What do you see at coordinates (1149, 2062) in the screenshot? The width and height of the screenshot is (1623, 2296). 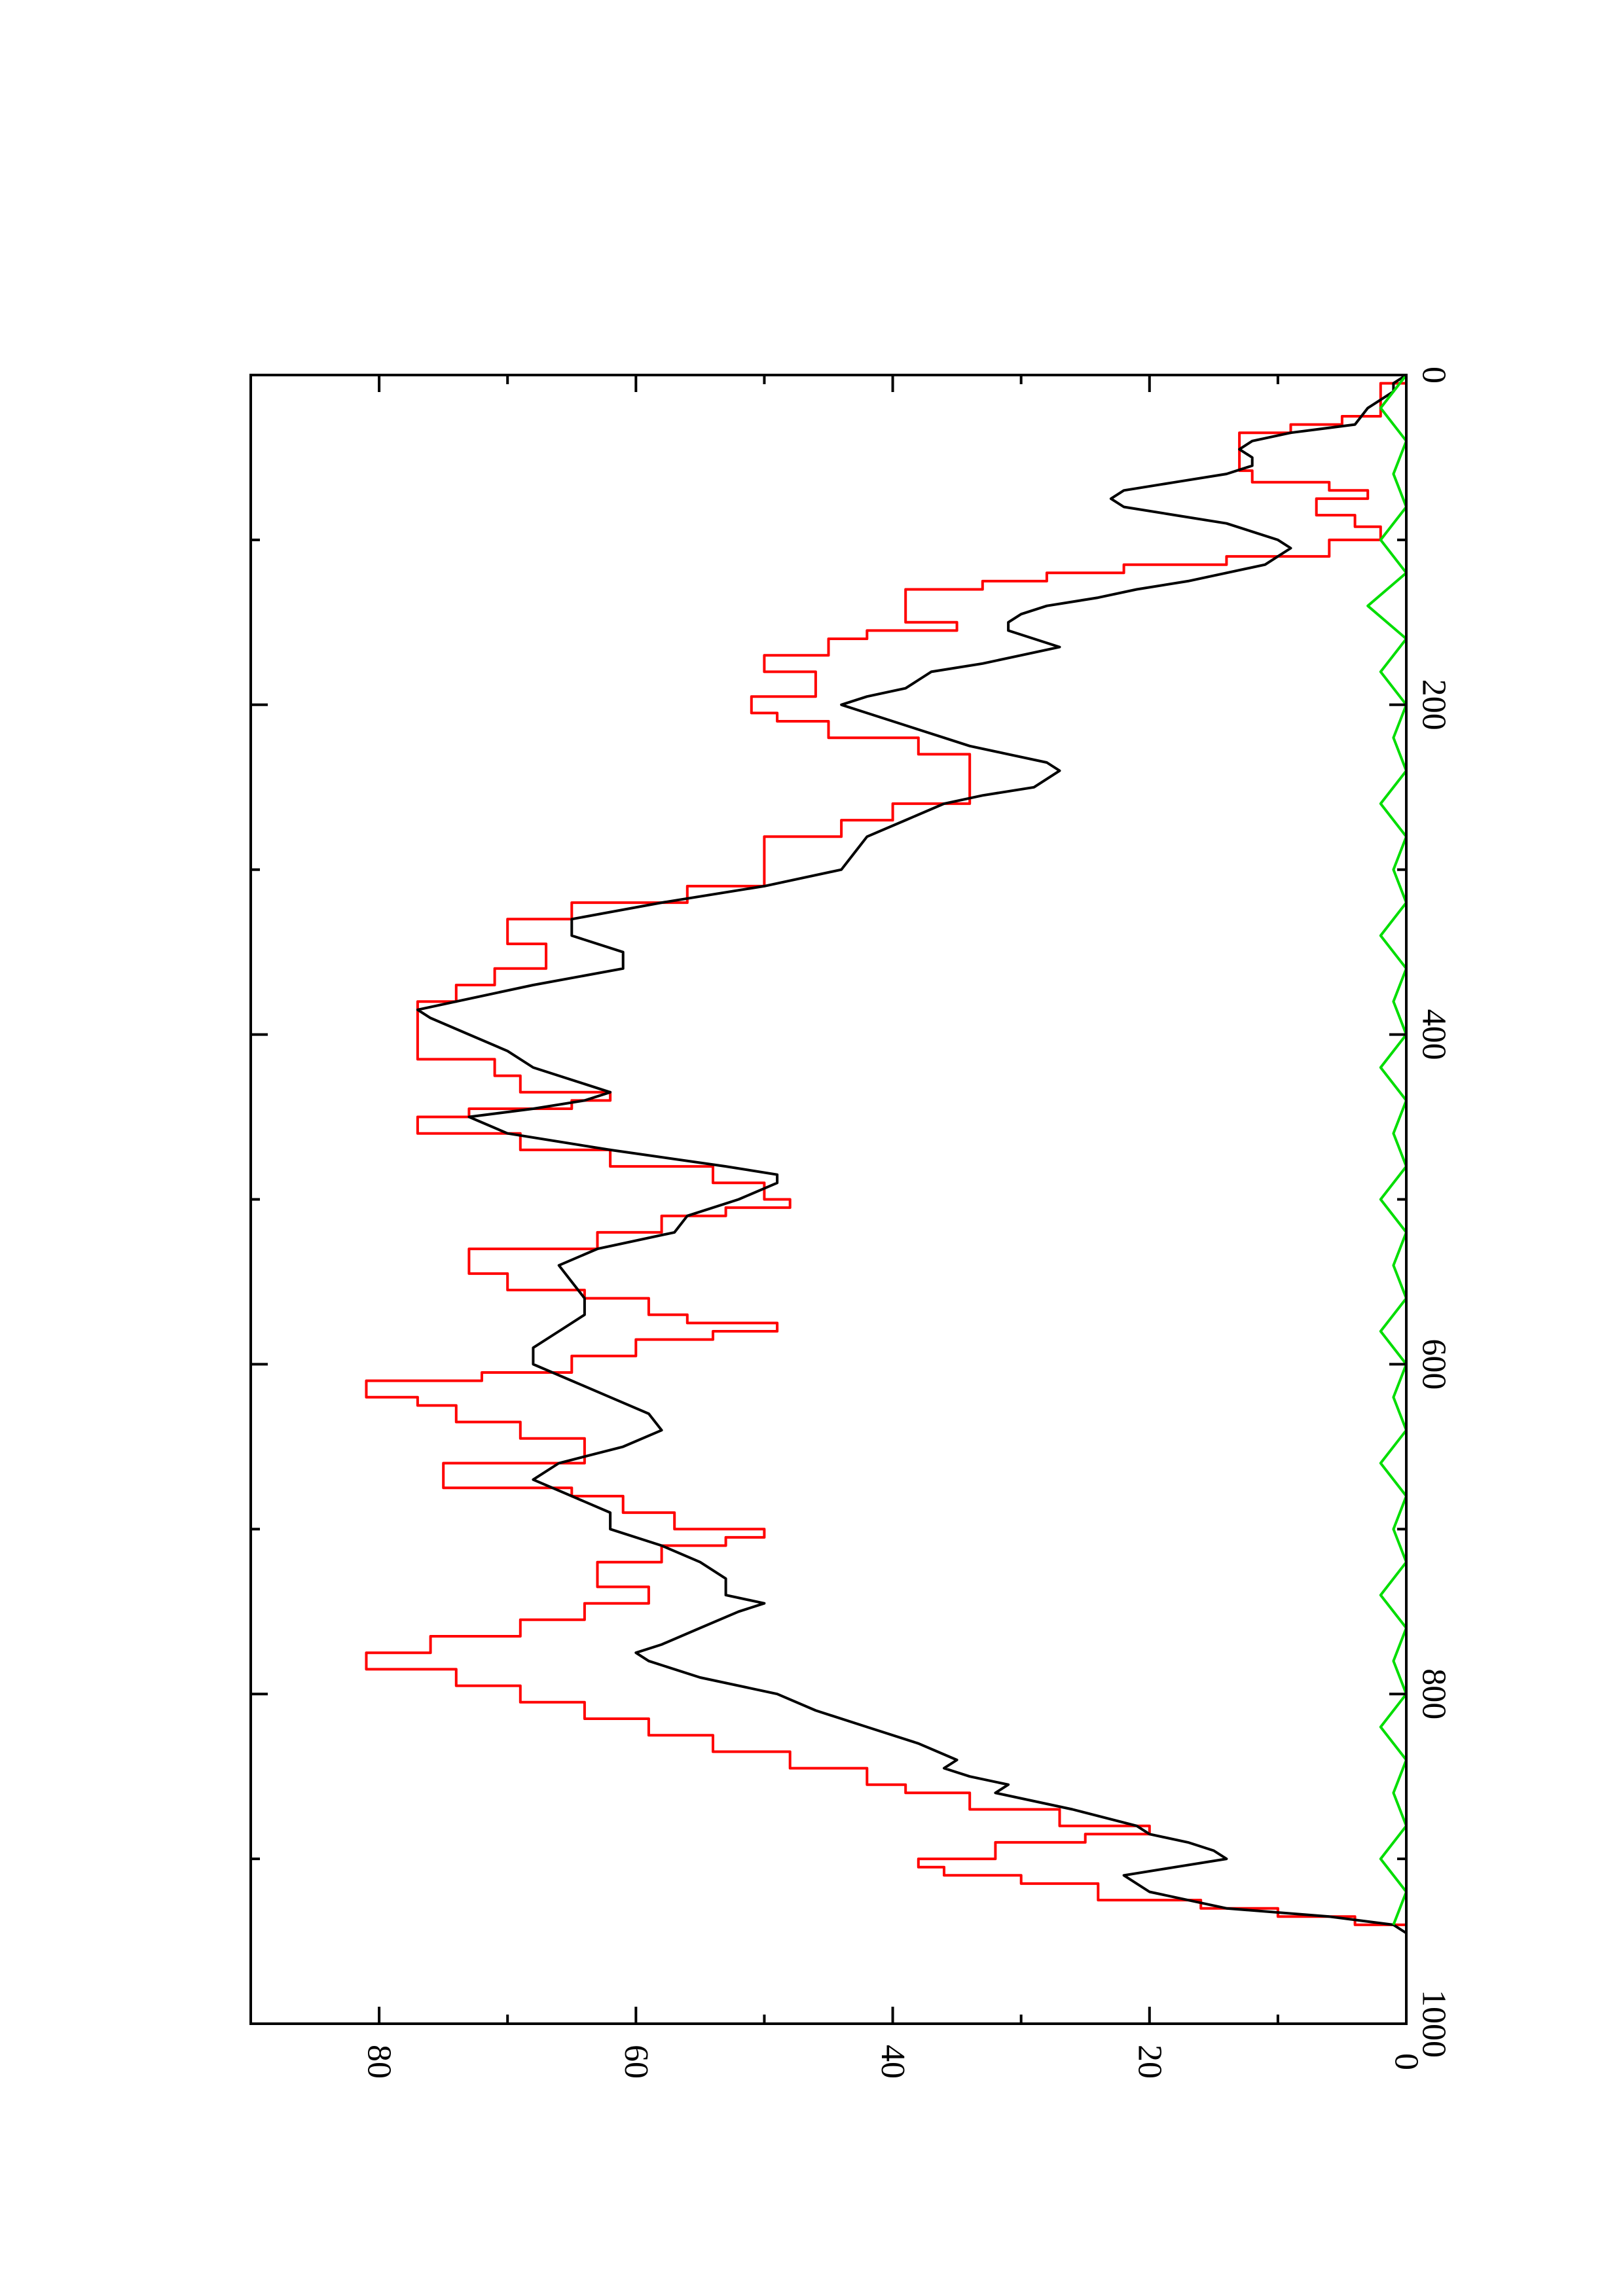 I see `y-tick-label: 20` at bounding box center [1149, 2062].